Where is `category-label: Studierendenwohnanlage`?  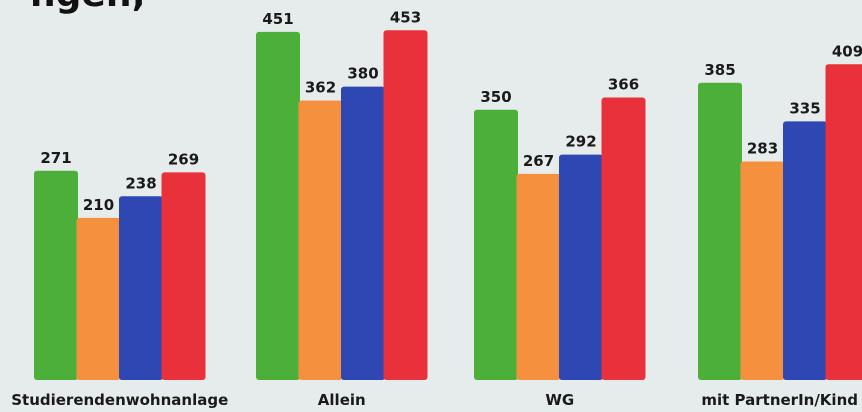
category-label: Studierendenwohnanlage is located at coordinates (119, 400).